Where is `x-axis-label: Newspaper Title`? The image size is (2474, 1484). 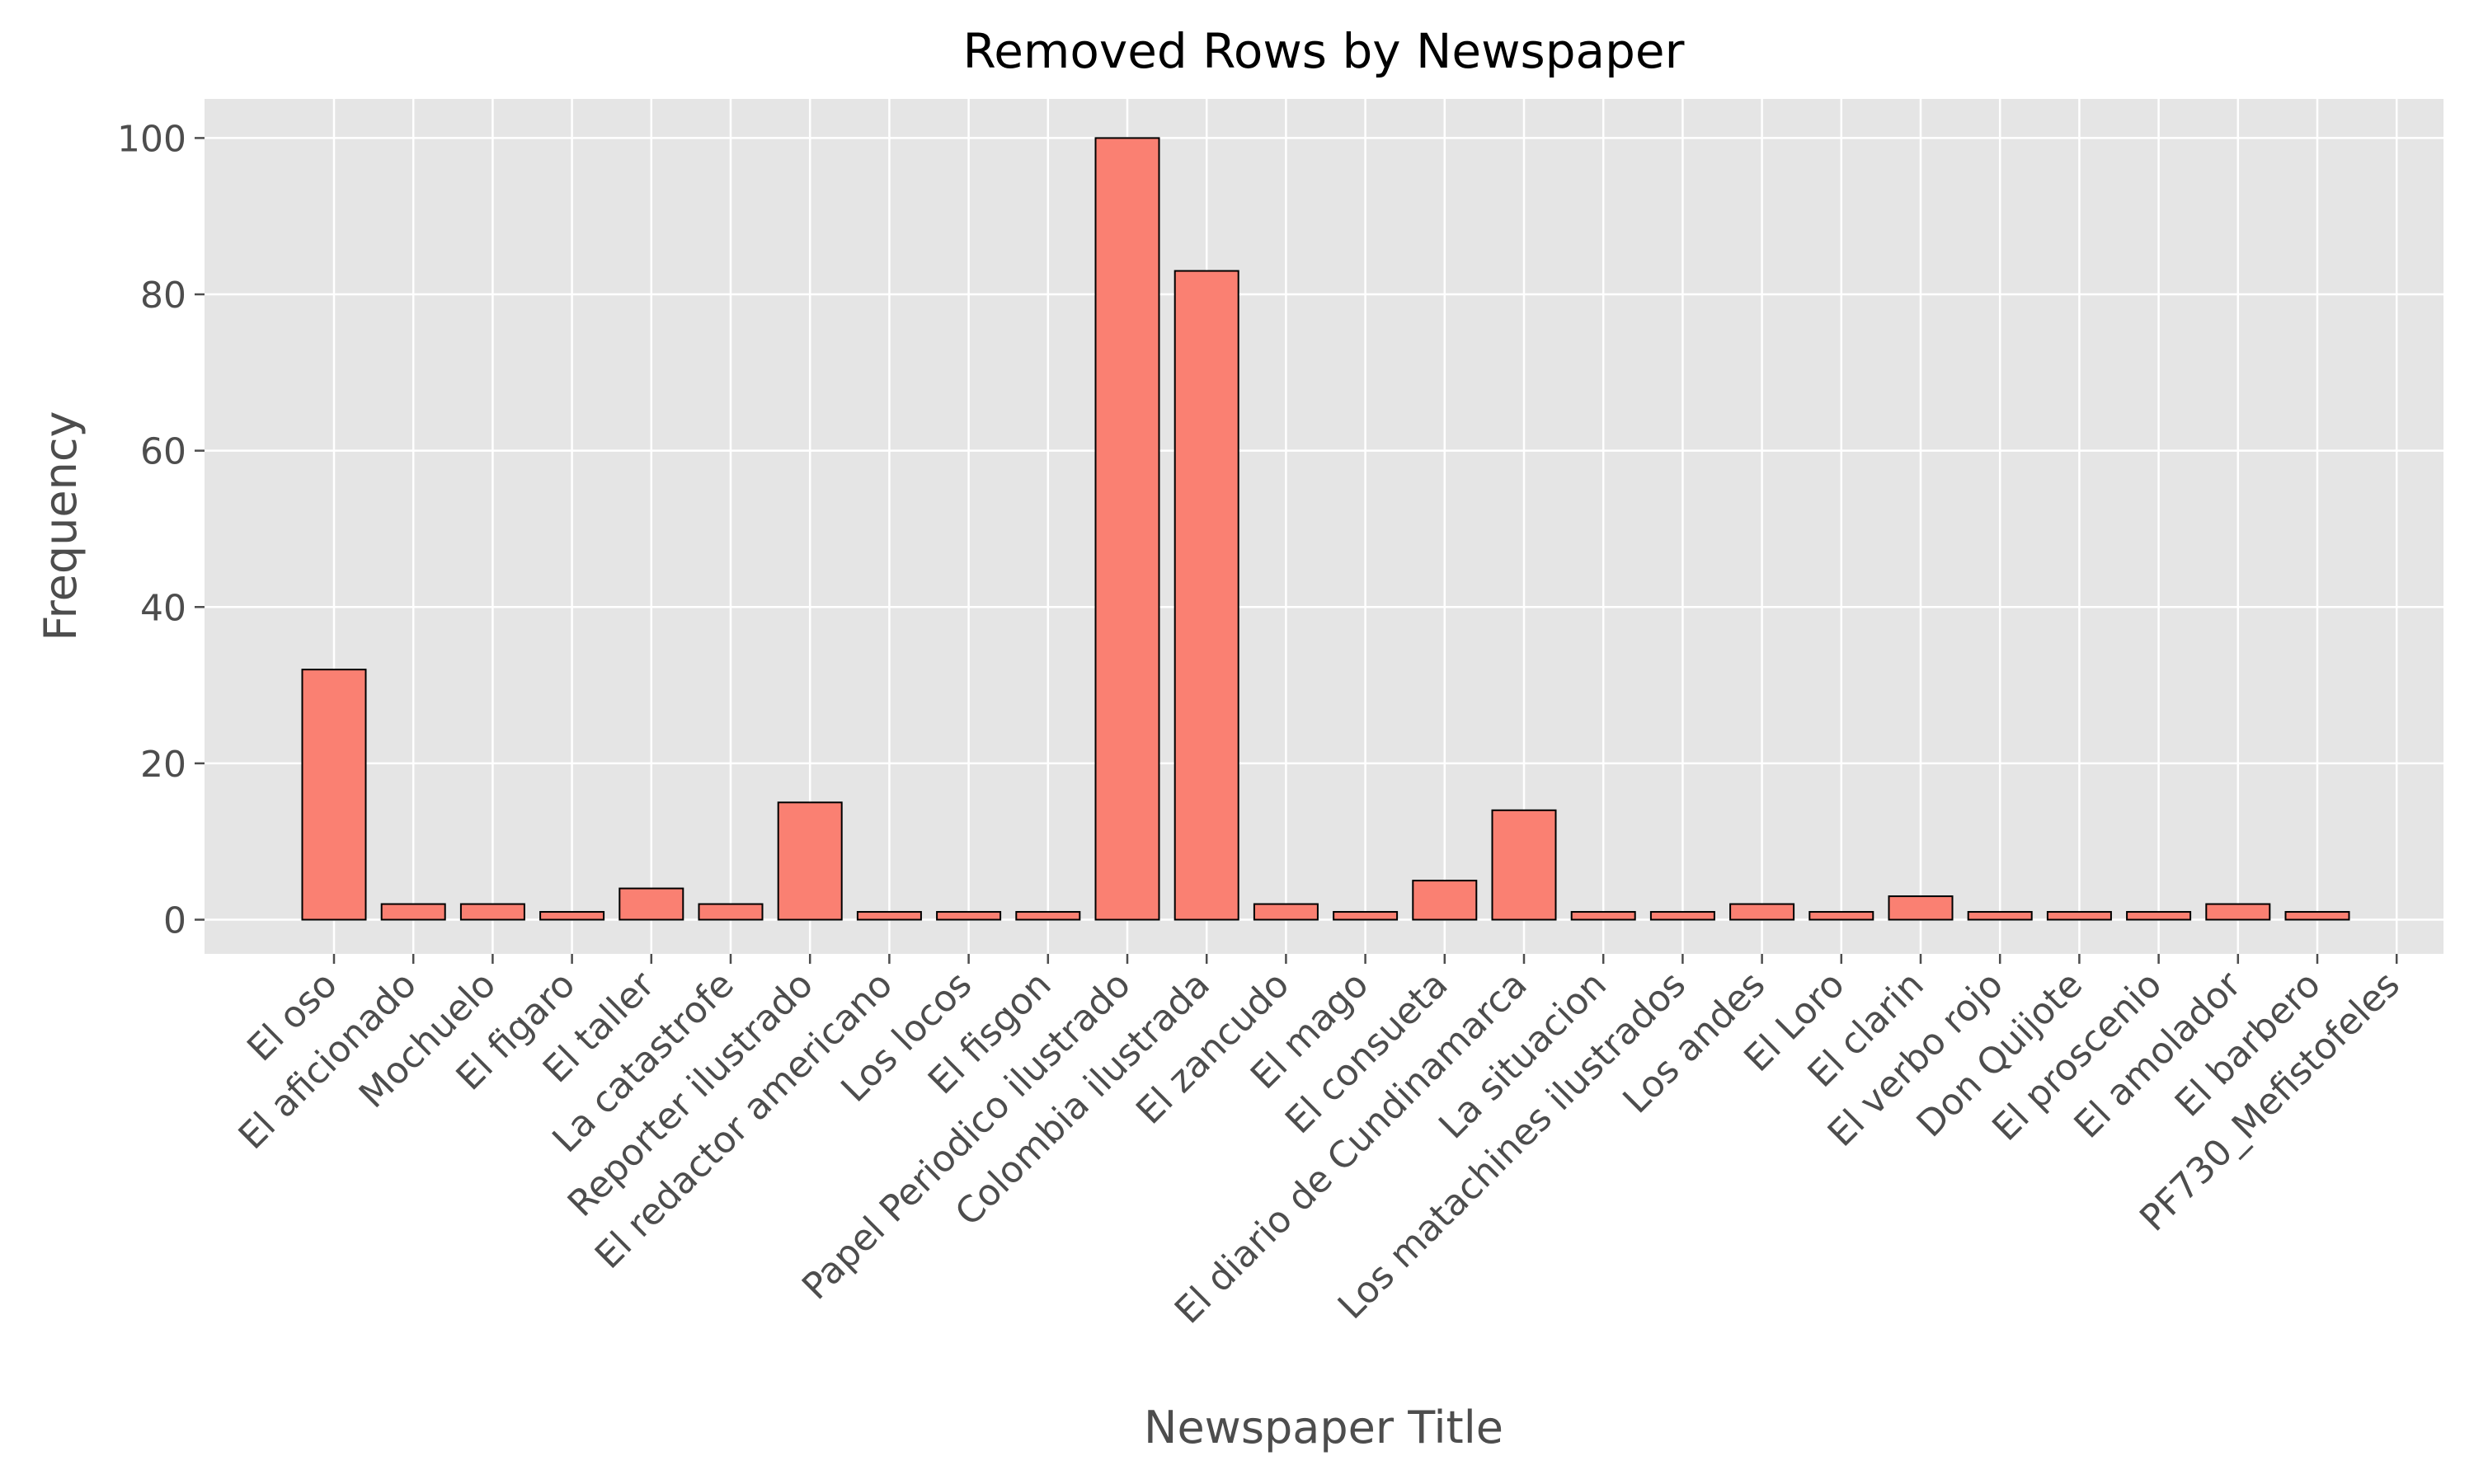
x-axis-label: Newspaper Title is located at coordinates (1323, 1427).